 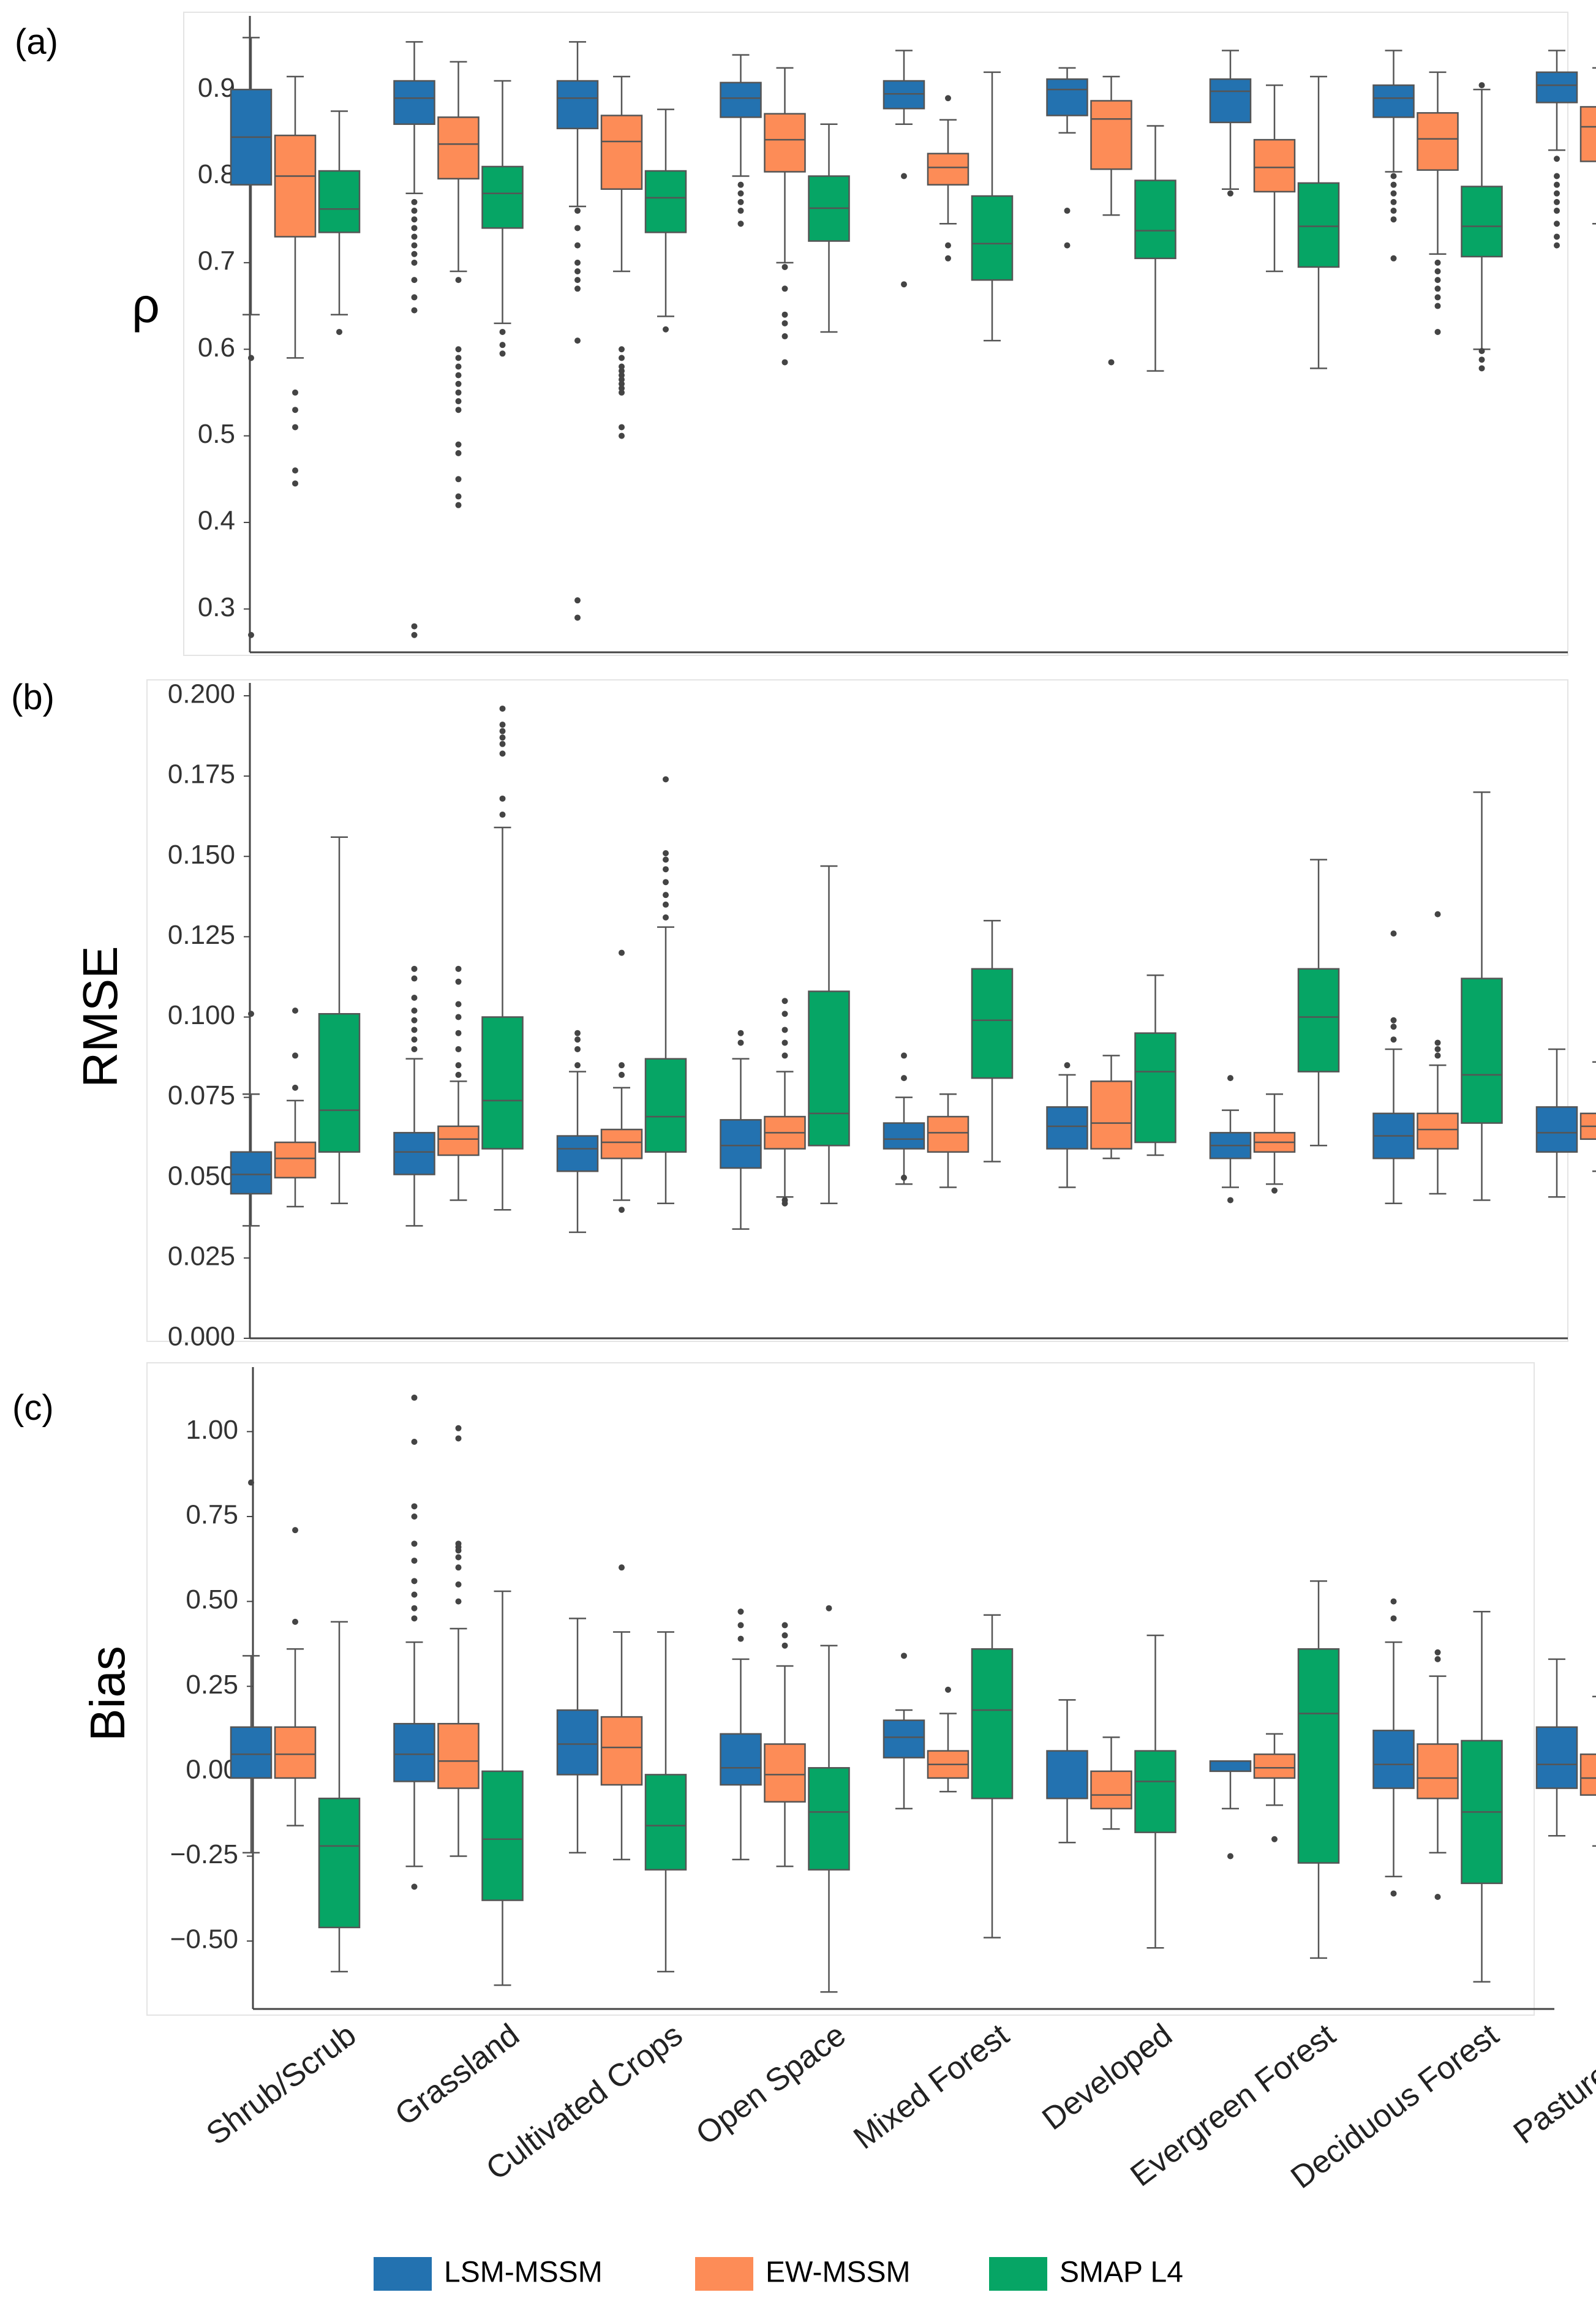 I want to click on y-tick-label: 0.7, so click(x=216, y=261).